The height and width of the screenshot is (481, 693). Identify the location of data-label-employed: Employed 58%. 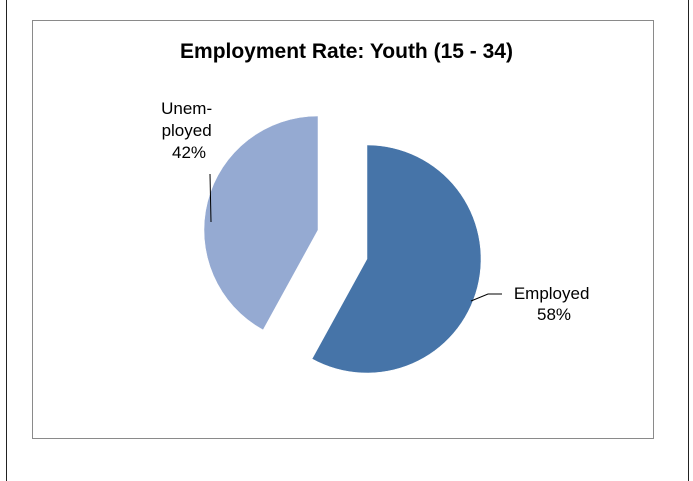
(554, 304).